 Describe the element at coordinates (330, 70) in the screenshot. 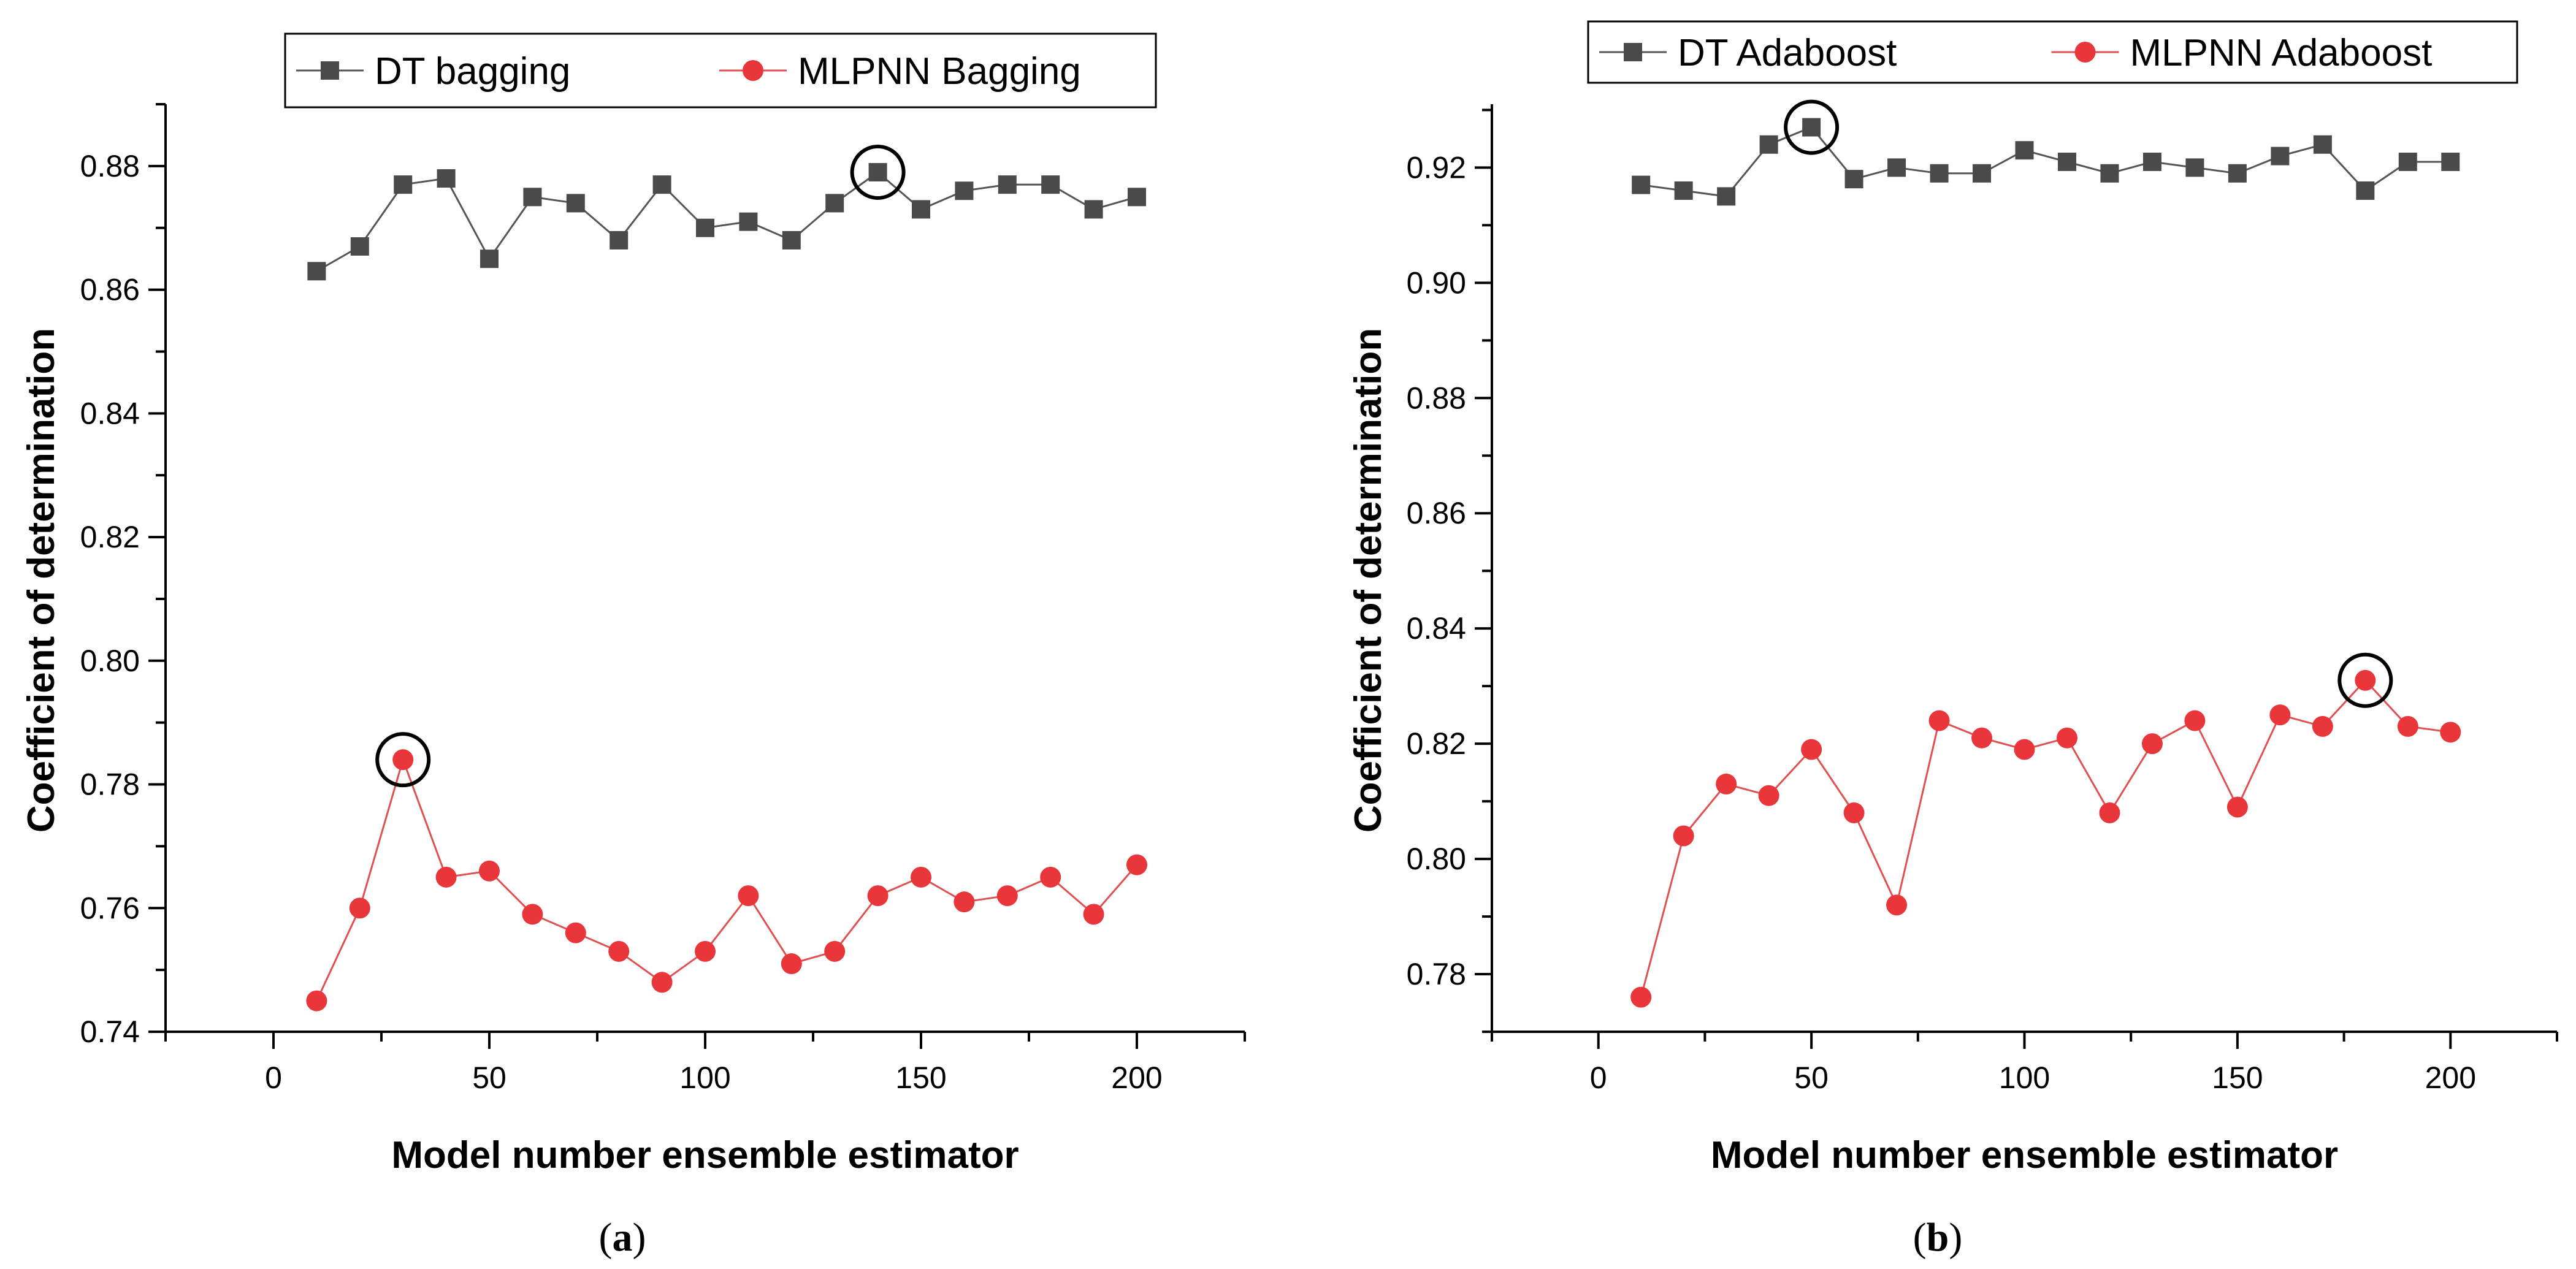

I see `legend-marker-square` at that location.